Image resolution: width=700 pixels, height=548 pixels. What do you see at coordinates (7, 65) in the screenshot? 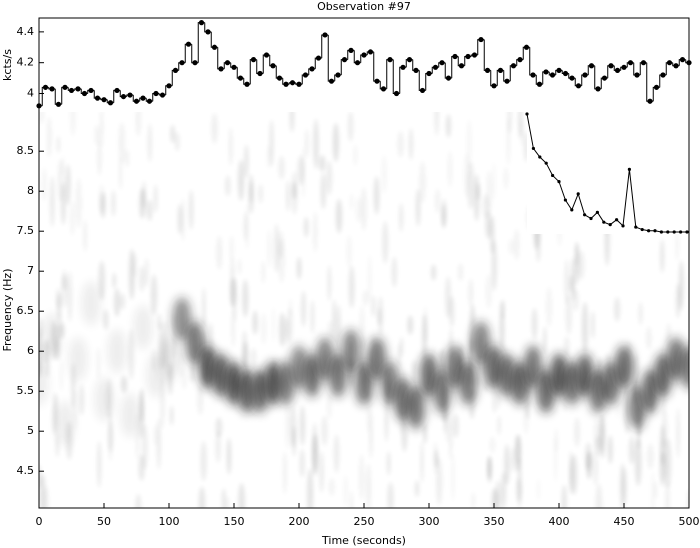
I see `y-axis-label: kcts/s` at bounding box center [7, 65].